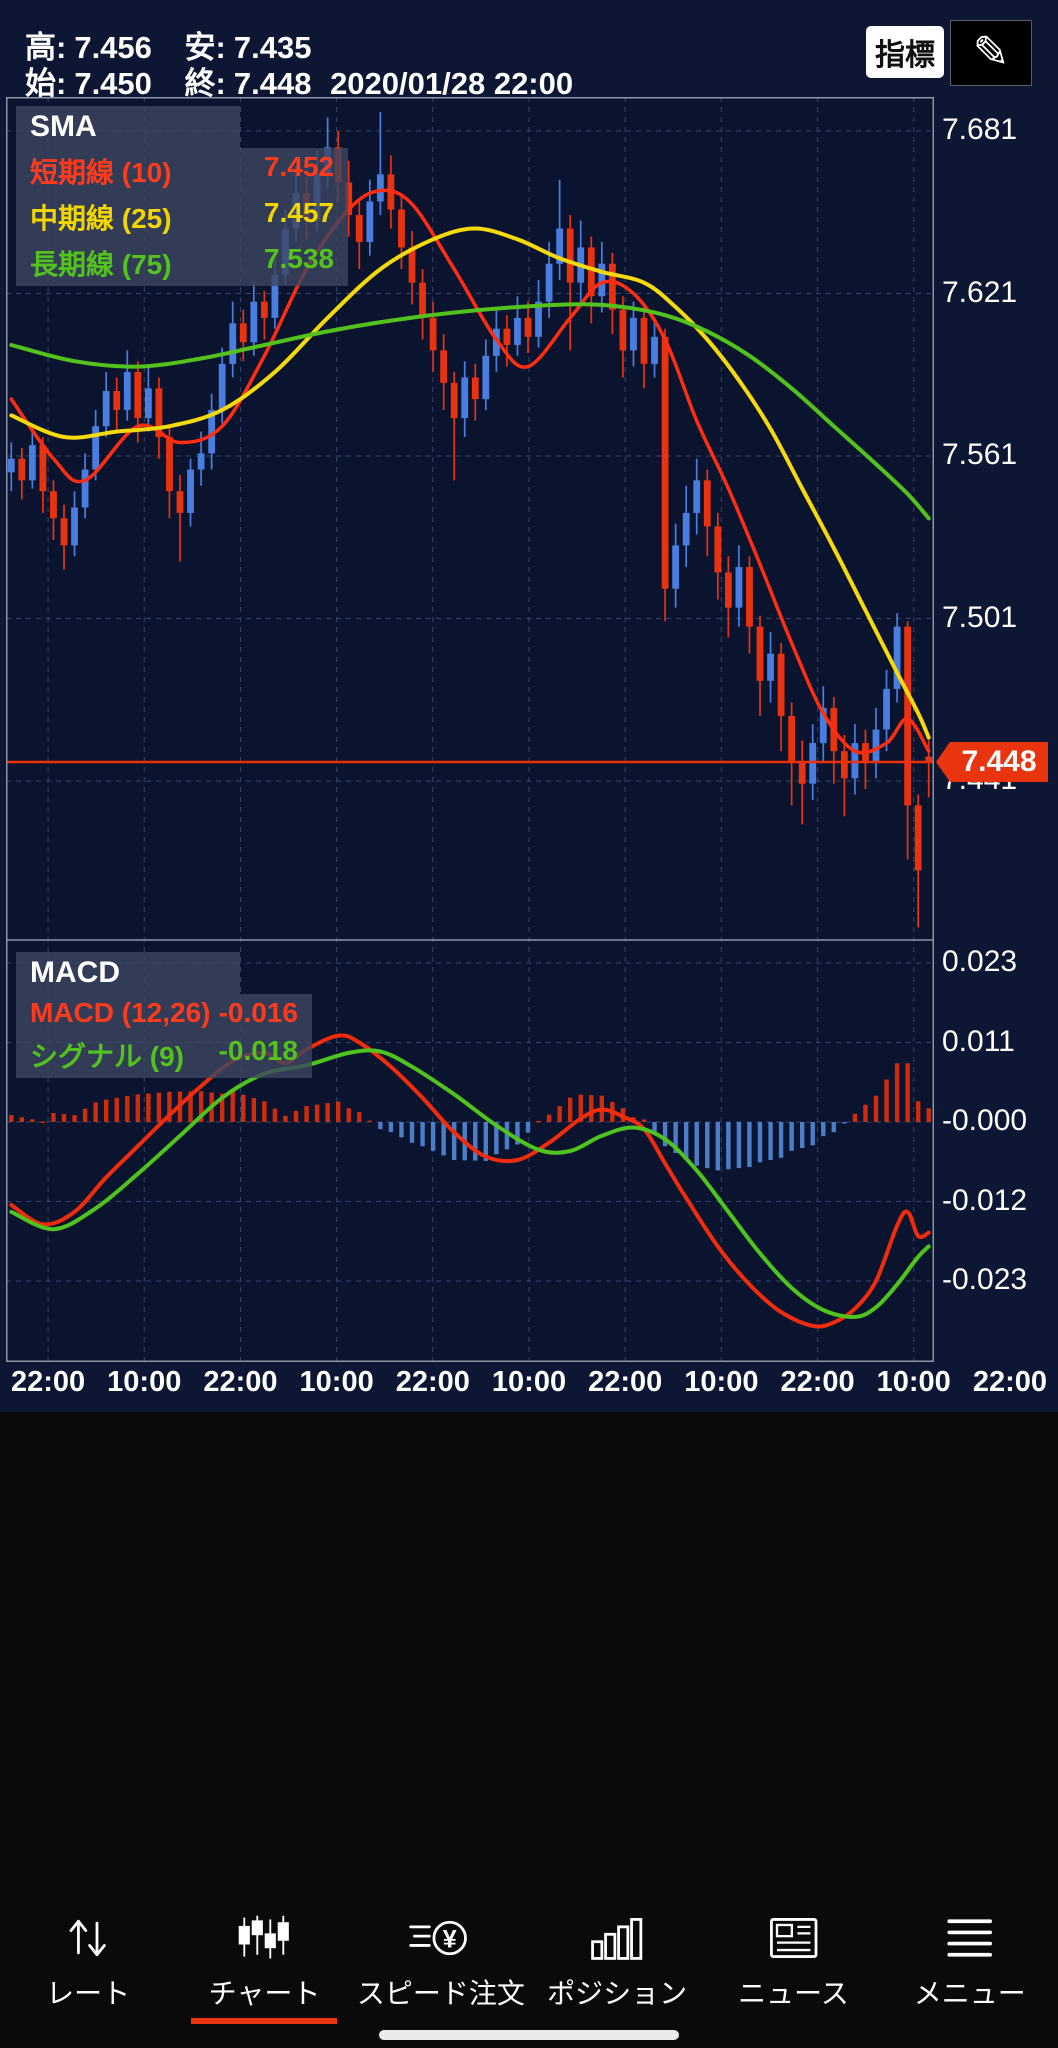 The image size is (1058, 2048). Describe the element at coordinates (128, 973) in the screenshot. I see `macd-legend-title: MACD` at that location.